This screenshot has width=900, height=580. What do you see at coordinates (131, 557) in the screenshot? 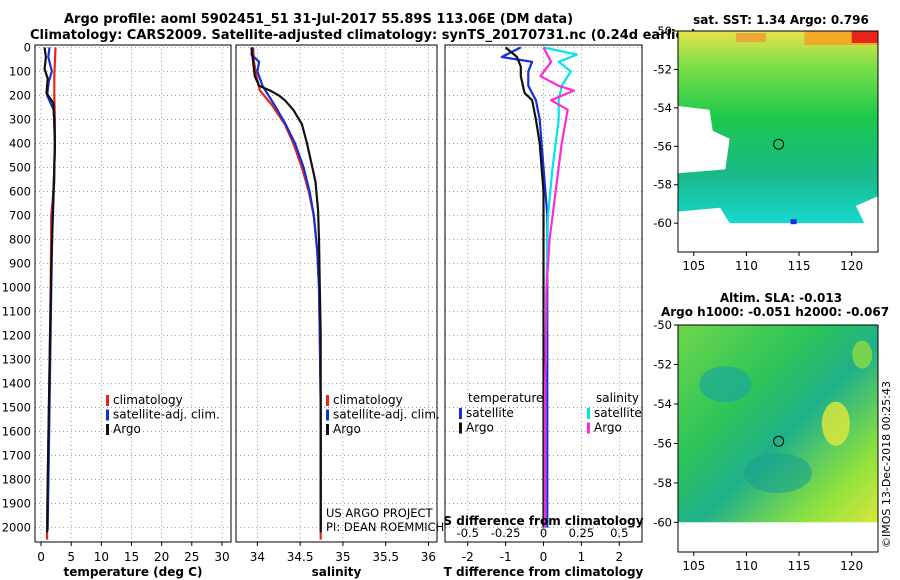
I see `x-tick-label: 15` at bounding box center [131, 557].